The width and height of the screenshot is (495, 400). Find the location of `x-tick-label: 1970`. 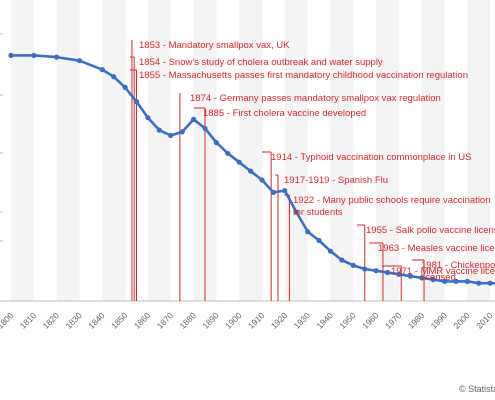

x-tick-label: 1970 is located at coordinates (393, 320).